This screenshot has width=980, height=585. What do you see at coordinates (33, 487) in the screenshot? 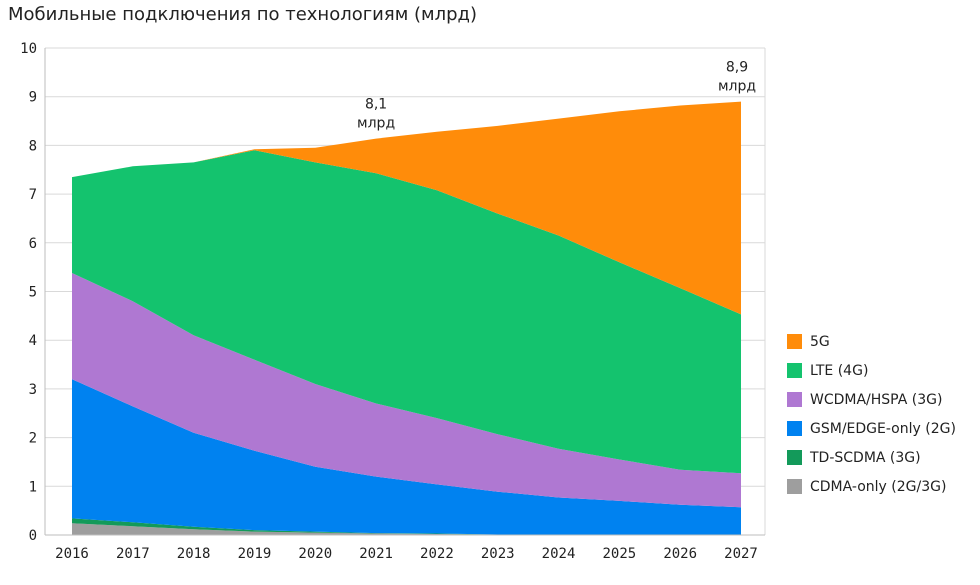
I see `y-tick-label: 1` at bounding box center [33, 487].